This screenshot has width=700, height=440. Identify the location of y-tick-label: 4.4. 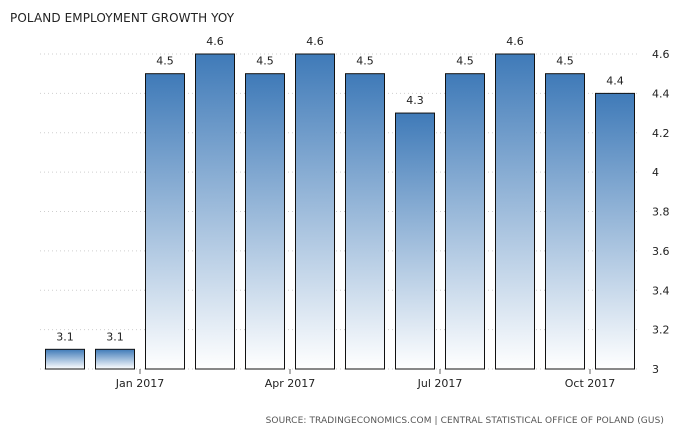
(661, 93).